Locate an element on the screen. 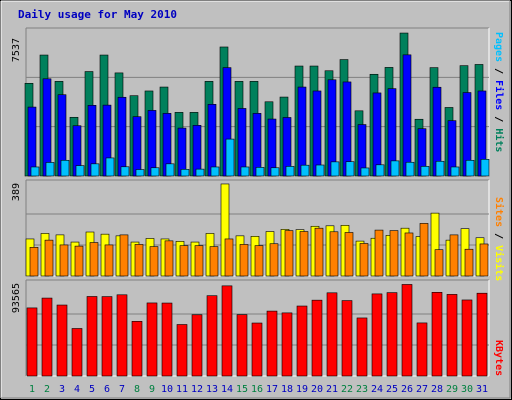  day-label: 12 is located at coordinates (197, 389).